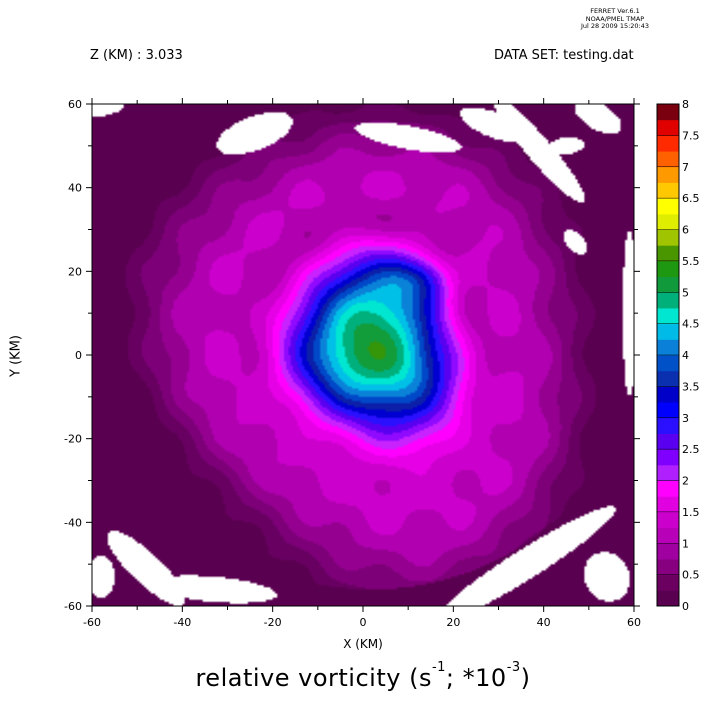 The width and height of the screenshot is (713, 713). I want to click on y-tick-label: 40, so click(75, 188).